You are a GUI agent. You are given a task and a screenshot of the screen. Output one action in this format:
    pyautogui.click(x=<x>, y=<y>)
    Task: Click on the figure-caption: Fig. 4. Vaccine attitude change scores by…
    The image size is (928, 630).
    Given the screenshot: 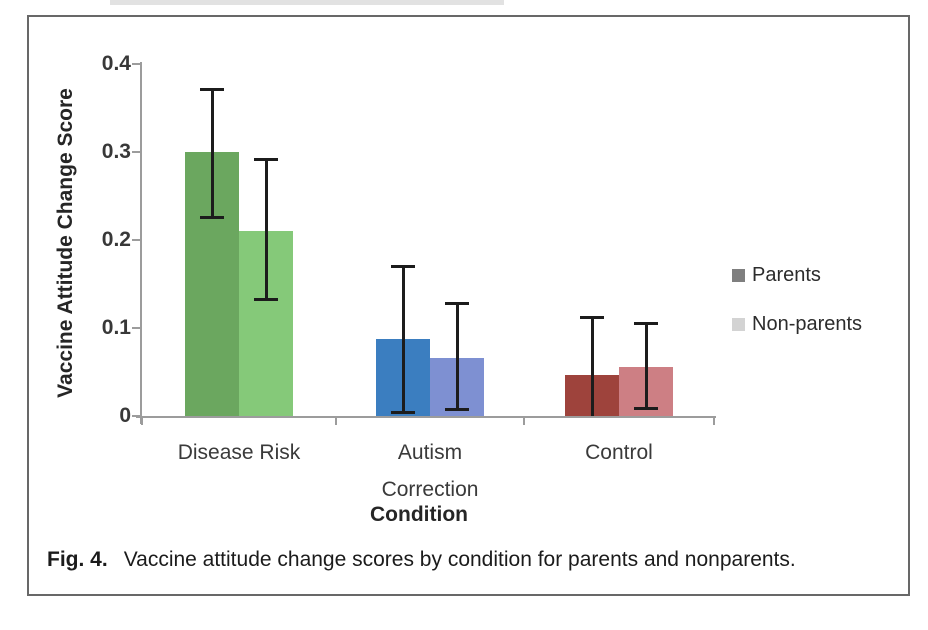 What is the action you would take?
    pyautogui.click(x=469, y=560)
    